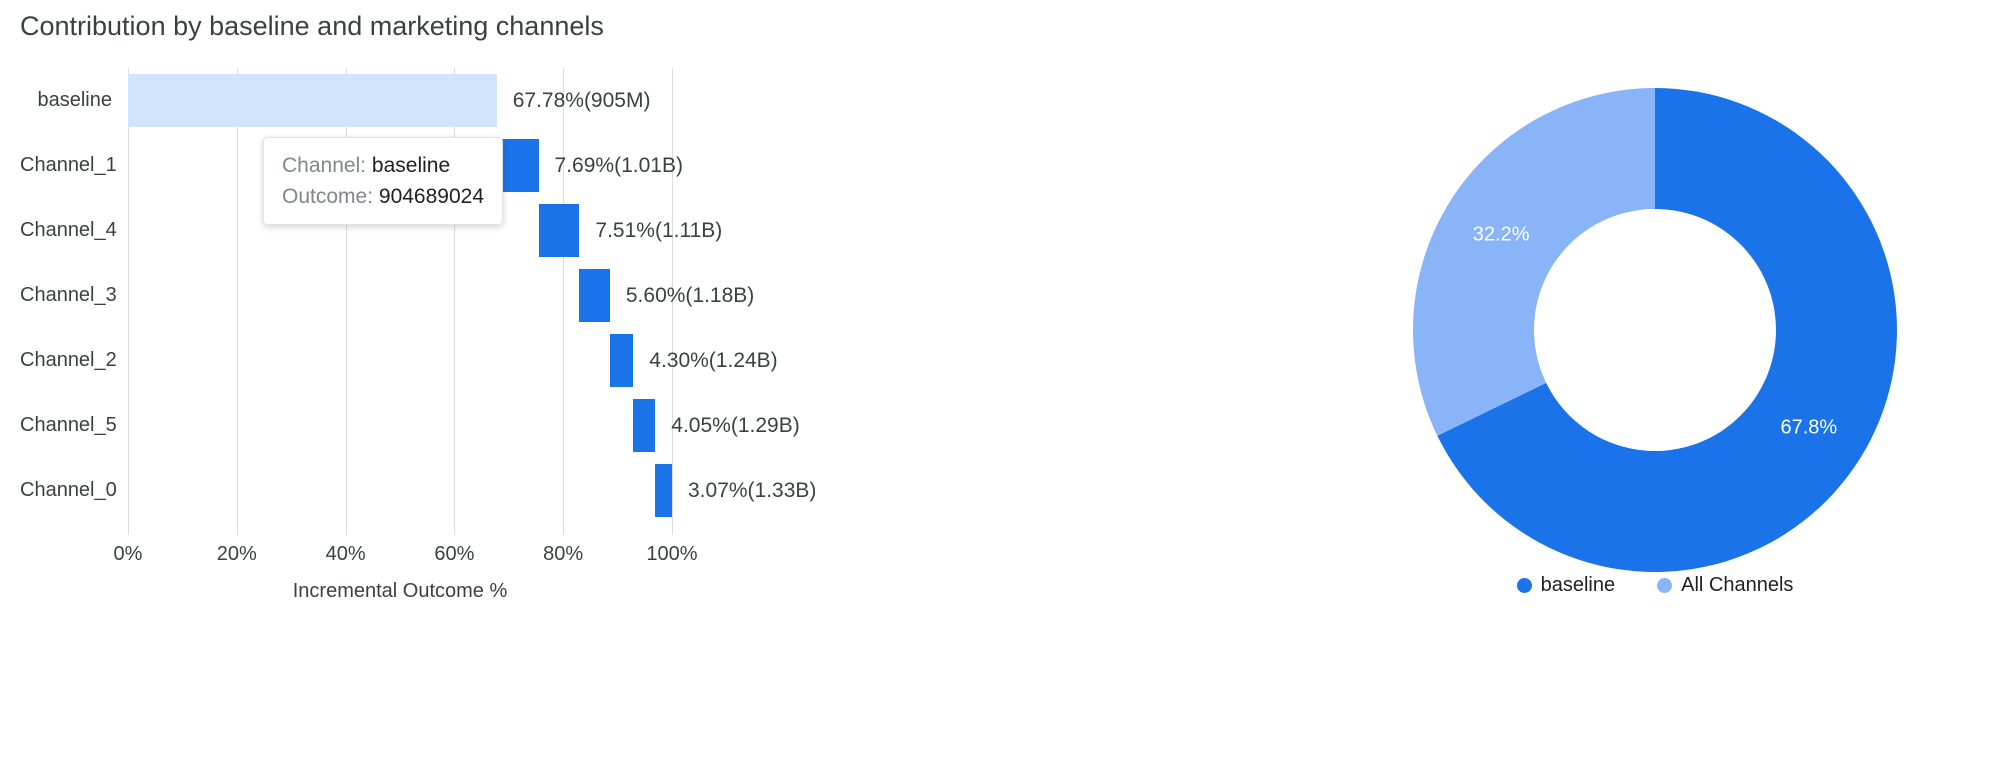  I want to click on bar-track: 4.30%(1.24B), so click(453, 360).